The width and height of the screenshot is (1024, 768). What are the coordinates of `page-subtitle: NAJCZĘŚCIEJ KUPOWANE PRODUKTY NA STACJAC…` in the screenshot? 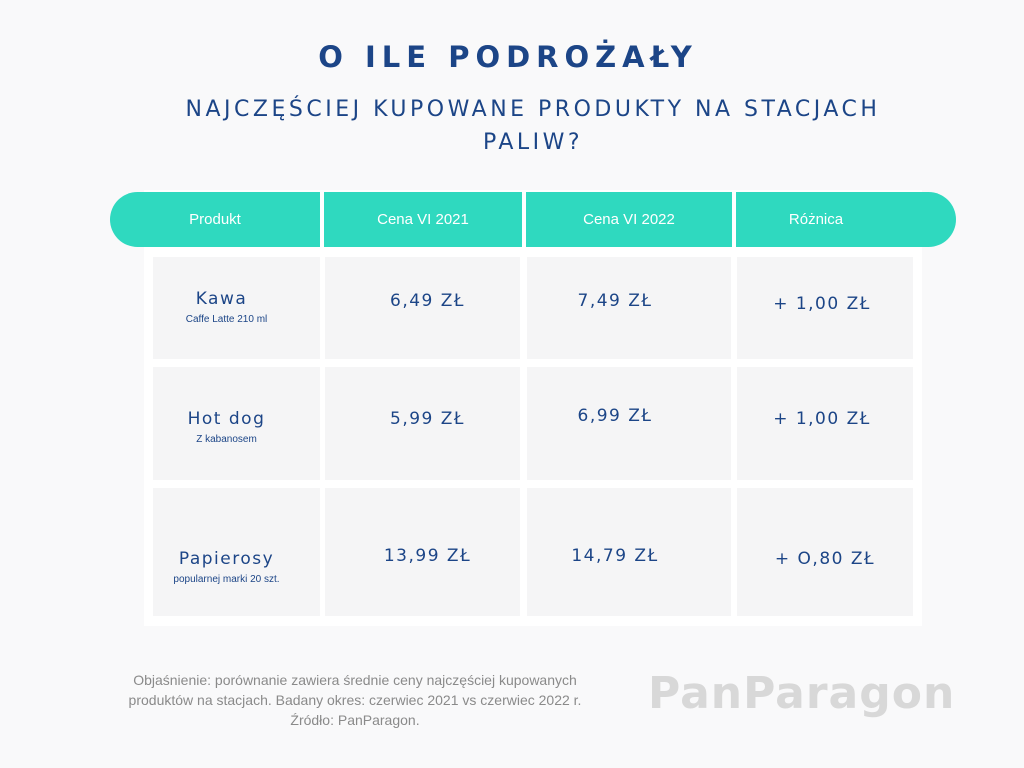 It's located at (533, 126).